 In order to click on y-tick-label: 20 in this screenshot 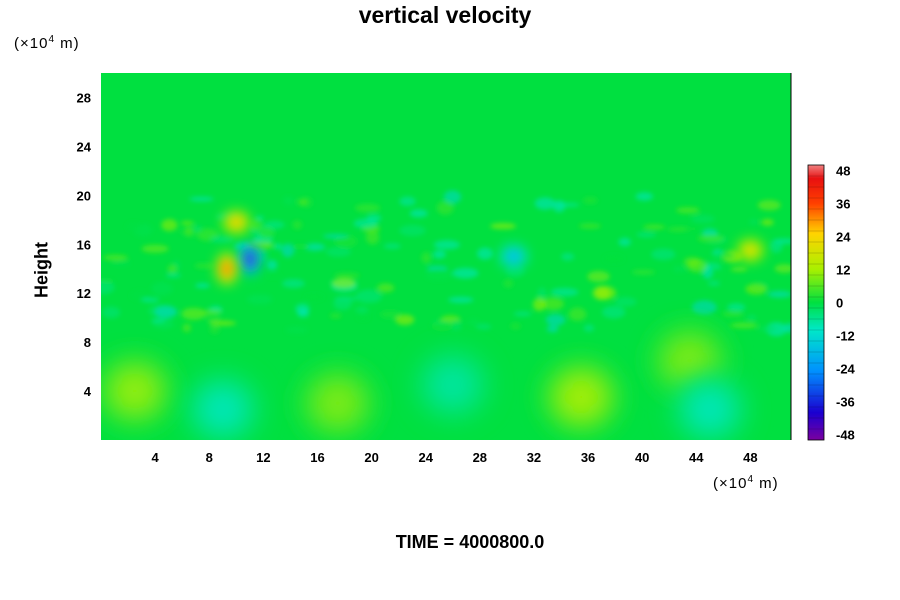, I will do `click(84, 195)`.